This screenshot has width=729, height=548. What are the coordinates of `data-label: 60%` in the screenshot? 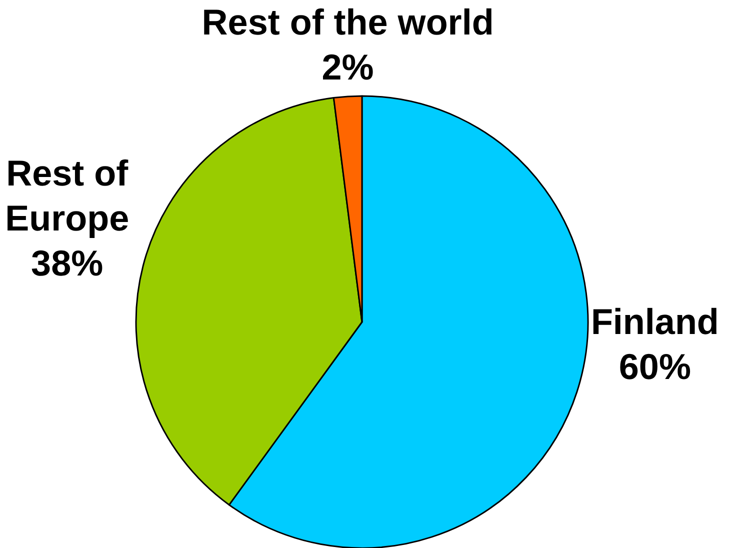 It's located at (654, 366).